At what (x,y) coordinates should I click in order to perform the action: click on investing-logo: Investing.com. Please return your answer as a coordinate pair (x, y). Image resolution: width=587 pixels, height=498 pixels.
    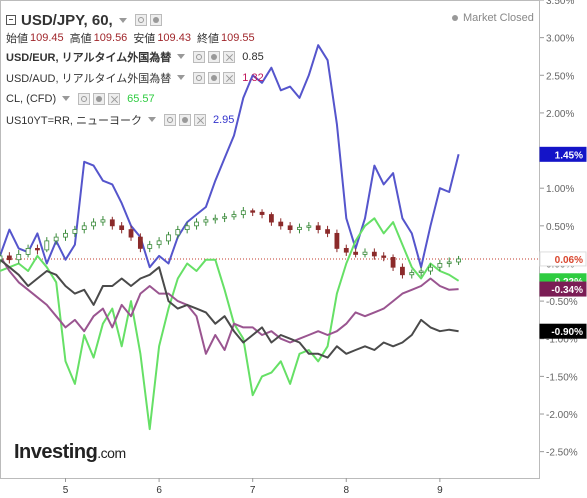
    Looking at the image, I should click on (70, 452).